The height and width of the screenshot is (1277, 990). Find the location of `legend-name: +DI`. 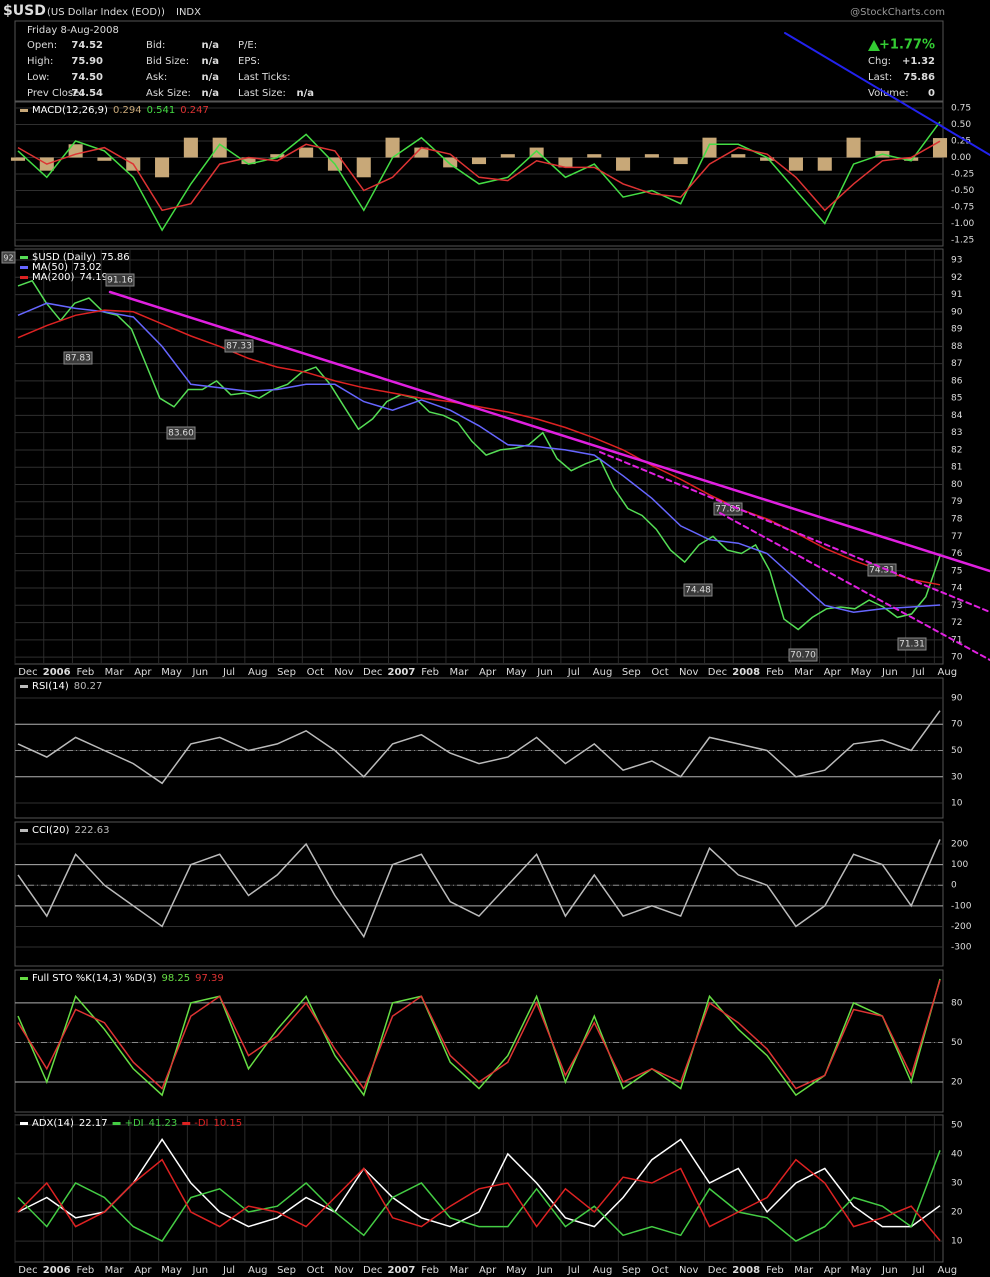

legend-name: +DI is located at coordinates (134, 1123).